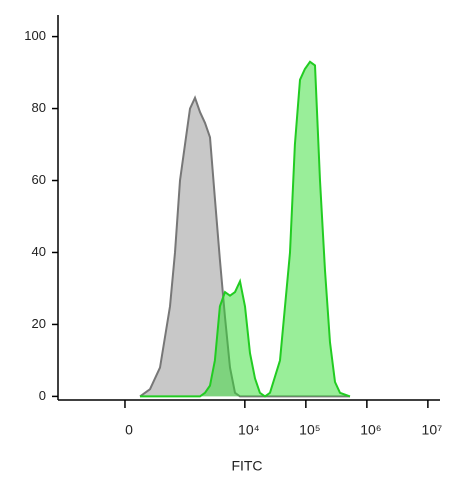  I want to click on y-tick-label: 0, so click(42, 395).